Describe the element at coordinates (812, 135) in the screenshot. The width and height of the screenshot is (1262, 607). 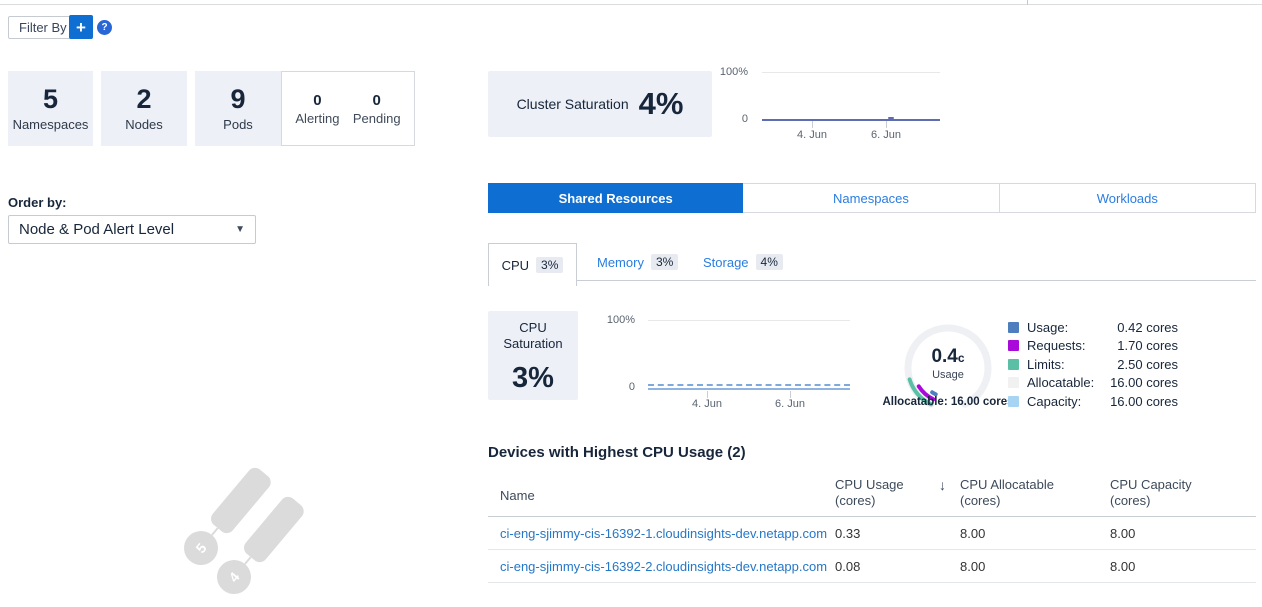
I see `cluster-chart-xlabel-1: 4. Jun` at that location.